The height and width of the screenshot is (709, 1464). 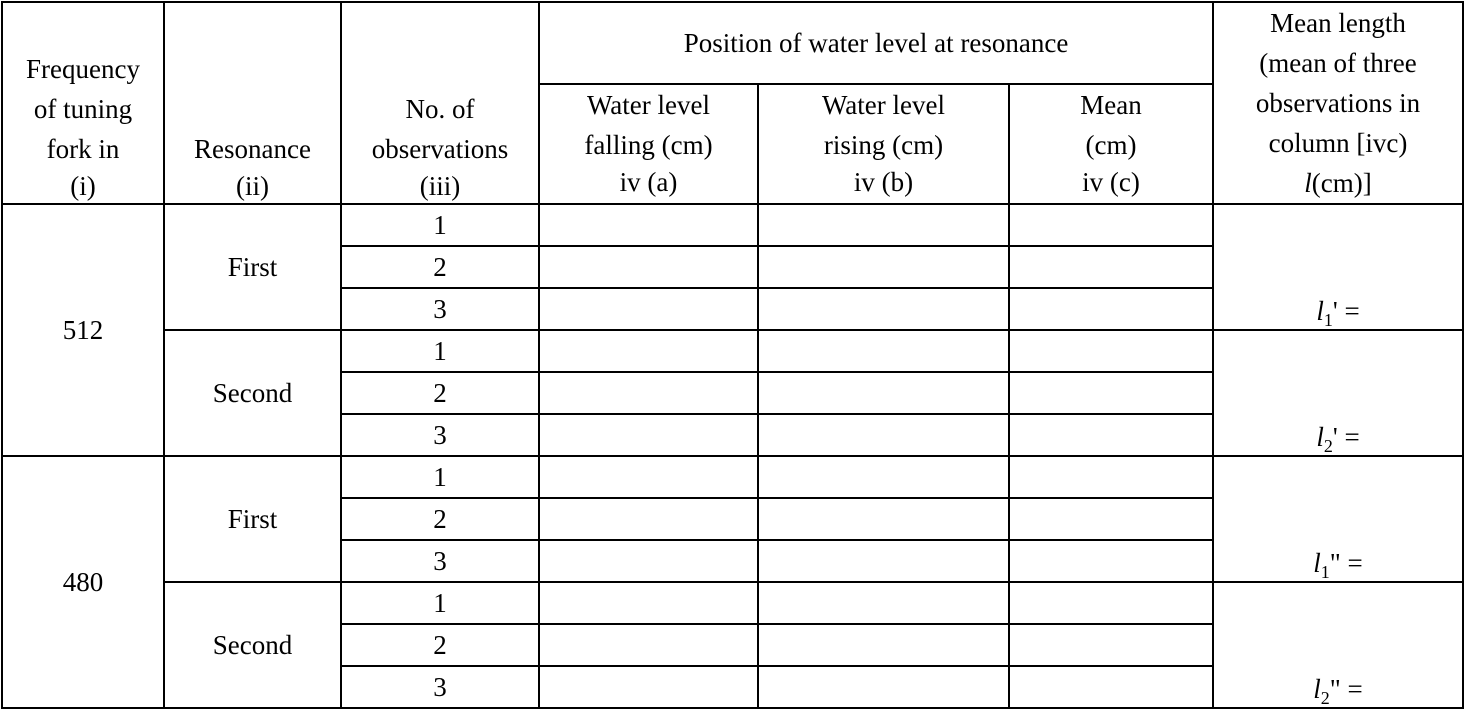 What do you see at coordinates (1308, 183) in the screenshot?
I see `length-symbol: l` at bounding box center [1308, 183].